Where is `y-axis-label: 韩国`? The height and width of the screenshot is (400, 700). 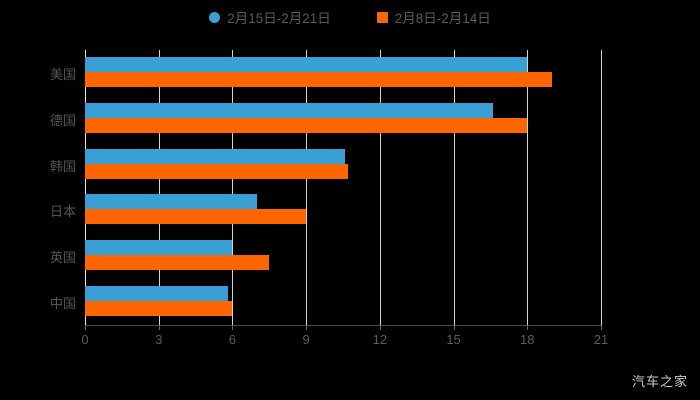
y-axis-label: 韩国 is located at coordinates (62, 166).